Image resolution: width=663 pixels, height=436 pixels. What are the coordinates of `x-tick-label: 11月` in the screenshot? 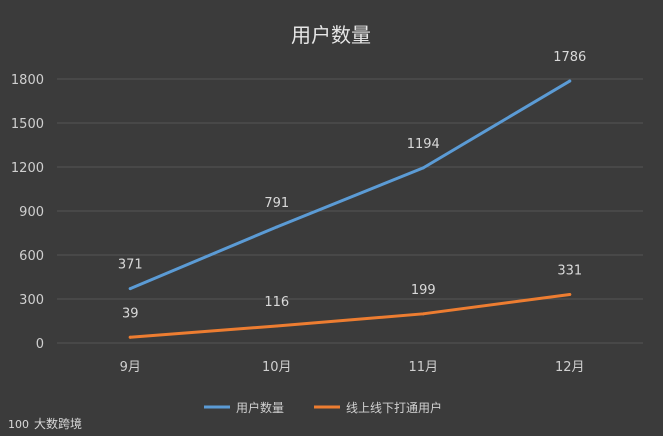 It's located at (423, 367).